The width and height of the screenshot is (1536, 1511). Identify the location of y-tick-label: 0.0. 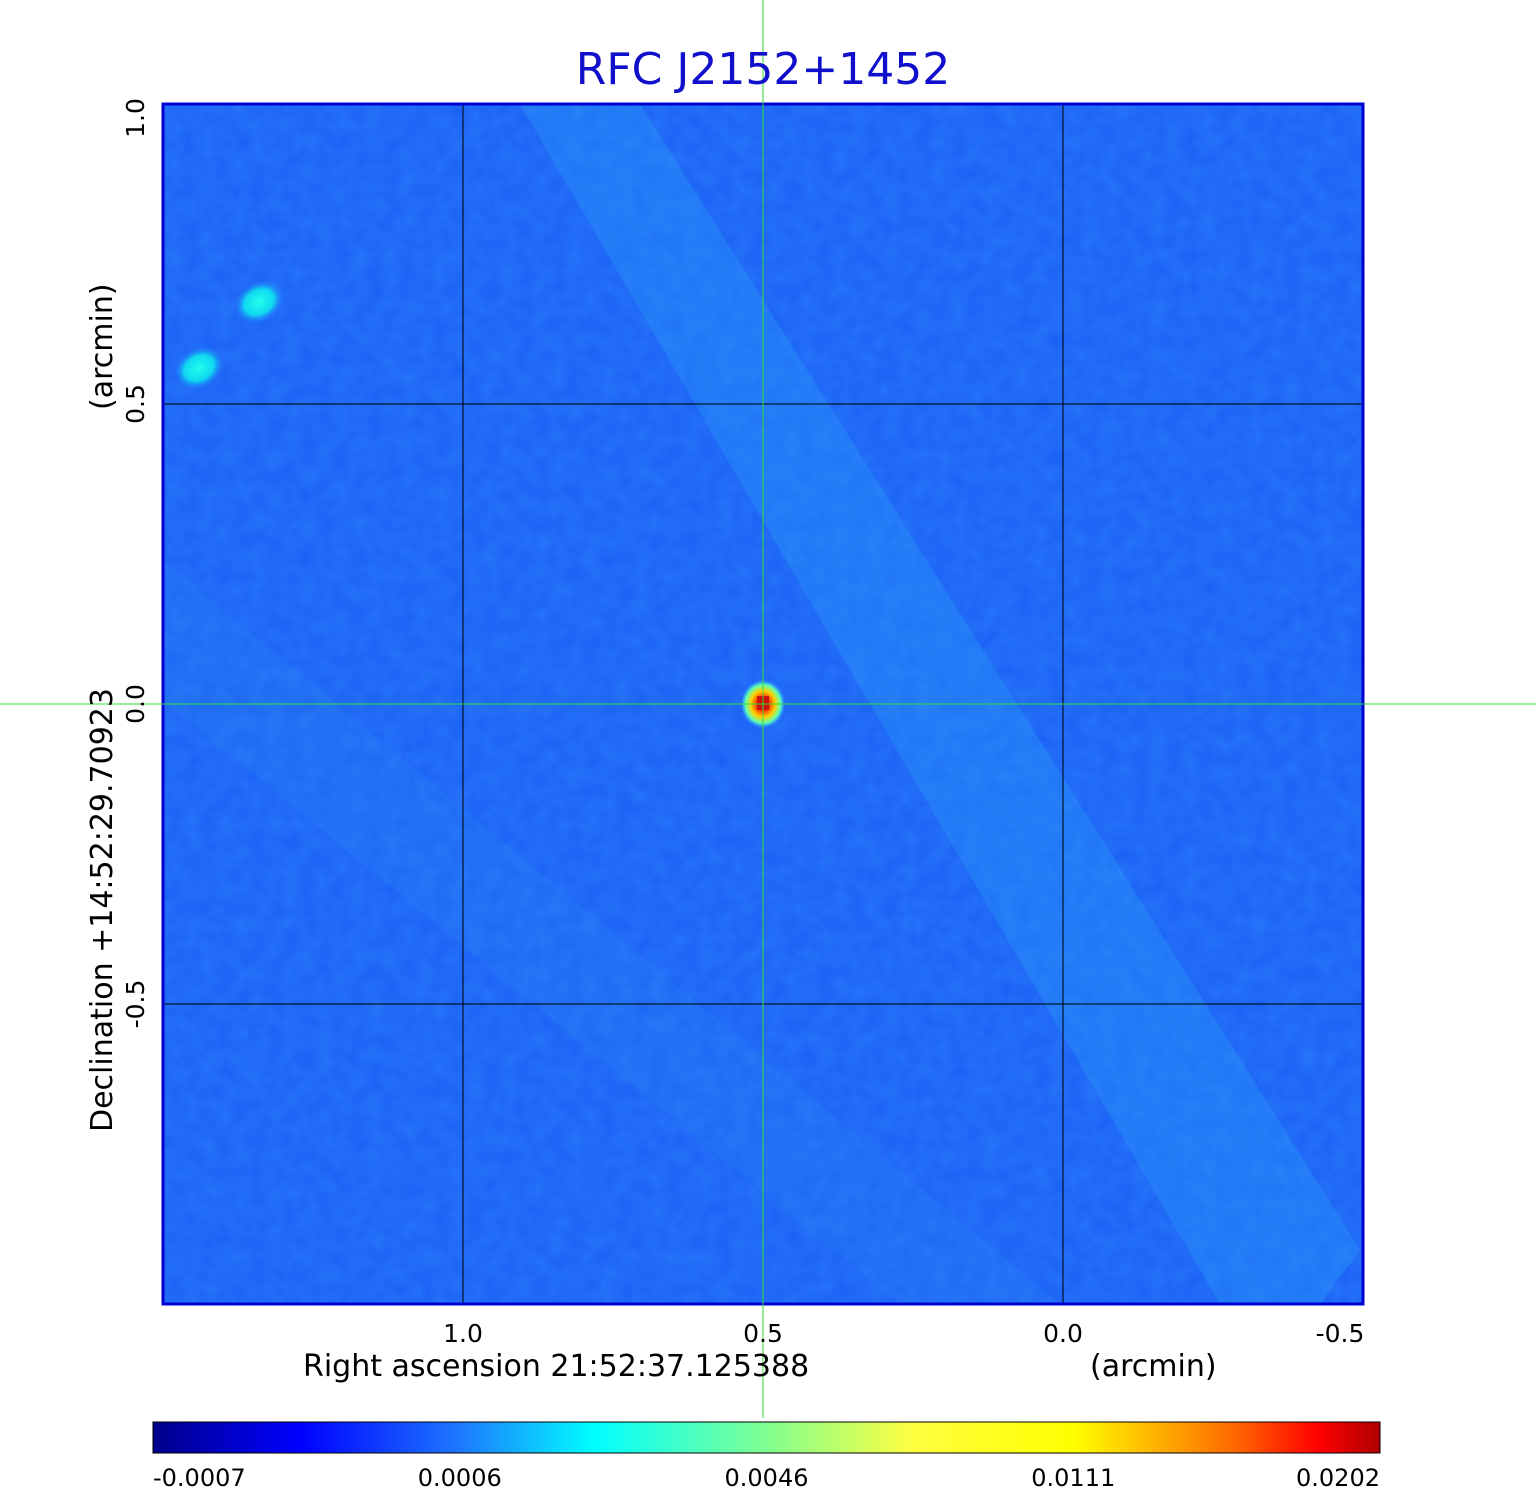
(135, 704).